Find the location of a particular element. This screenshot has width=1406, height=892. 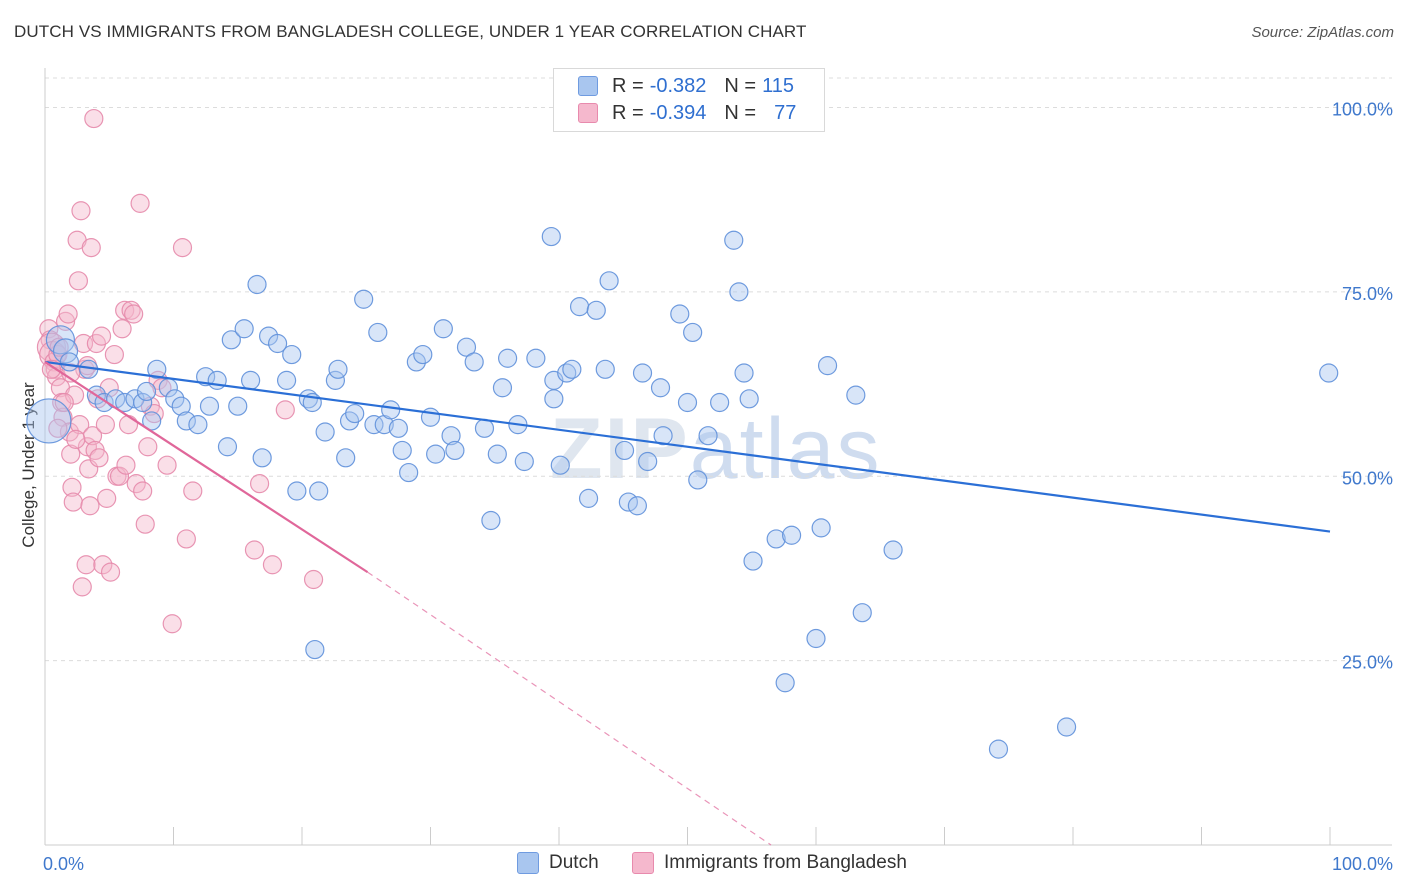

x-tick-label-max: 100.0% is located at coordinates (1362, 864).